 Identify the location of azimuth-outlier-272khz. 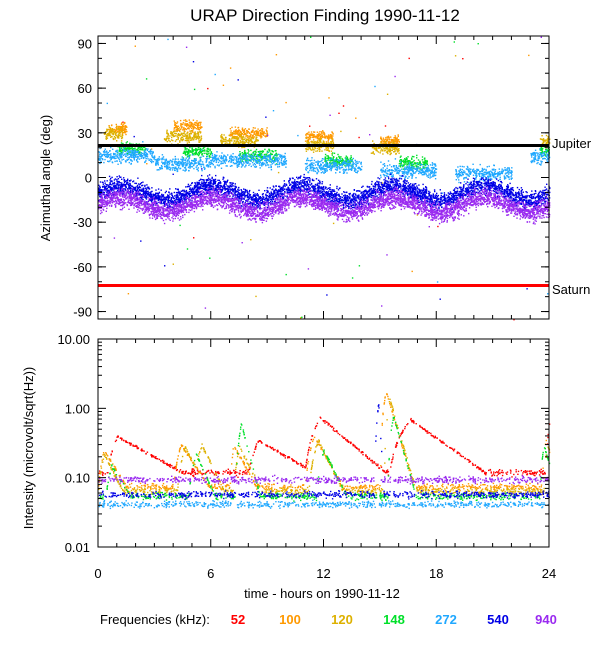
(375, 86).